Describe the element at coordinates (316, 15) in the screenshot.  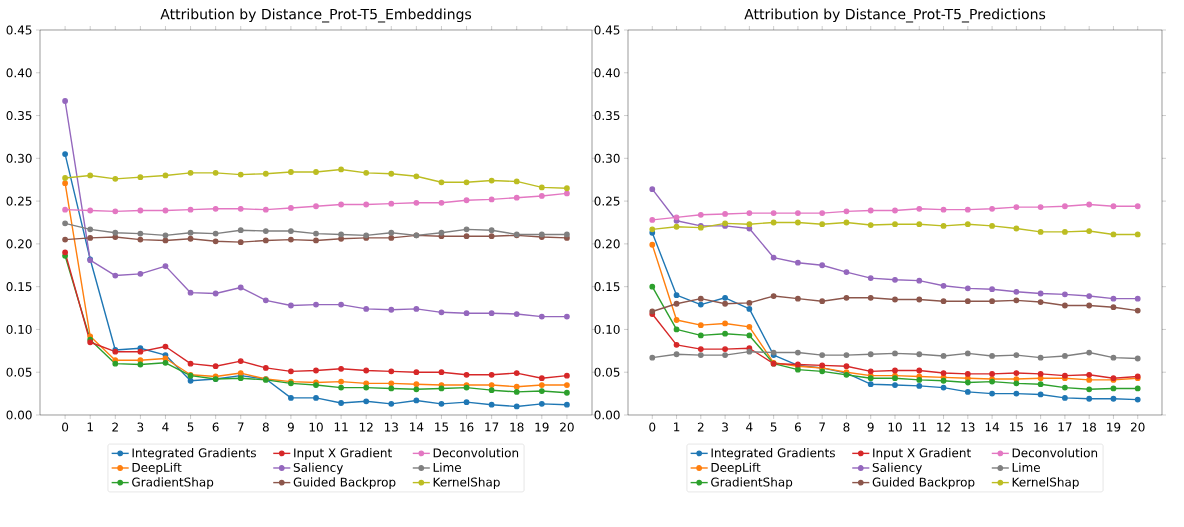
I see `chart-title: Attribution by Distance_Prot-T5_Embeddings` at that location.